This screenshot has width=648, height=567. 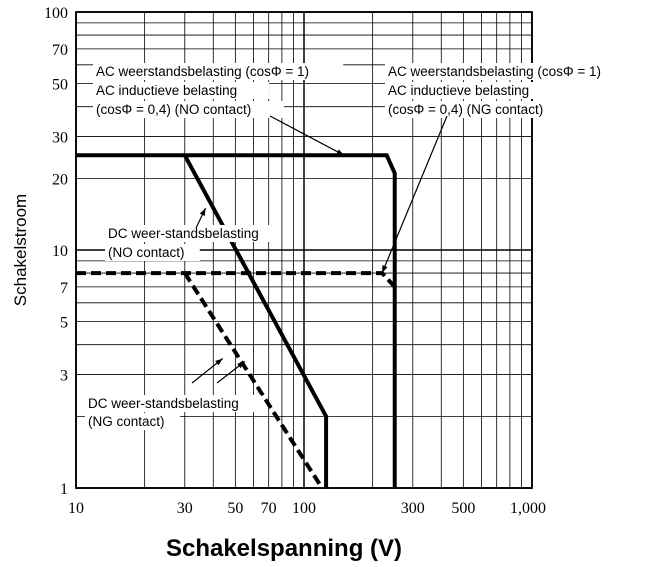 I want to click on y-tick-label: 7, so click(x=64, y=288).